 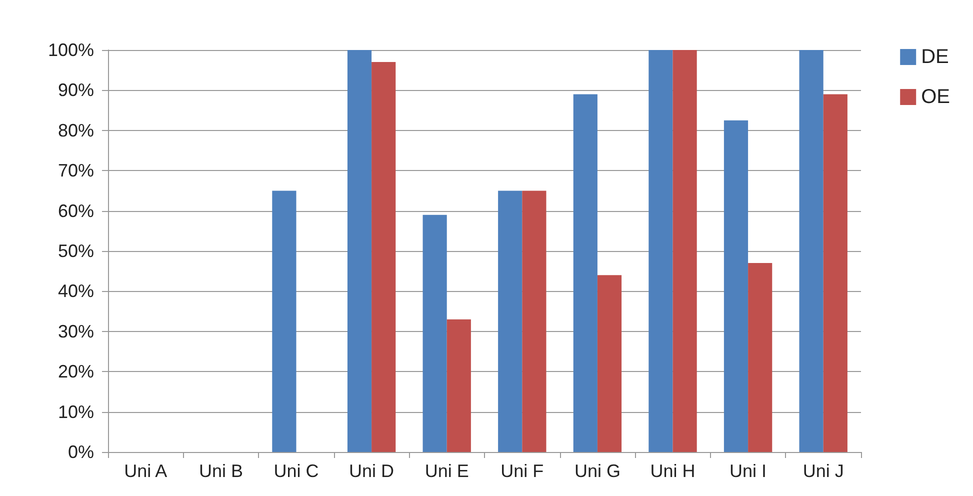 What do you see at coordinates (81, 452) in the screenshot?
I see `y-tick-label: 0%` at bounding box center [81, 452].